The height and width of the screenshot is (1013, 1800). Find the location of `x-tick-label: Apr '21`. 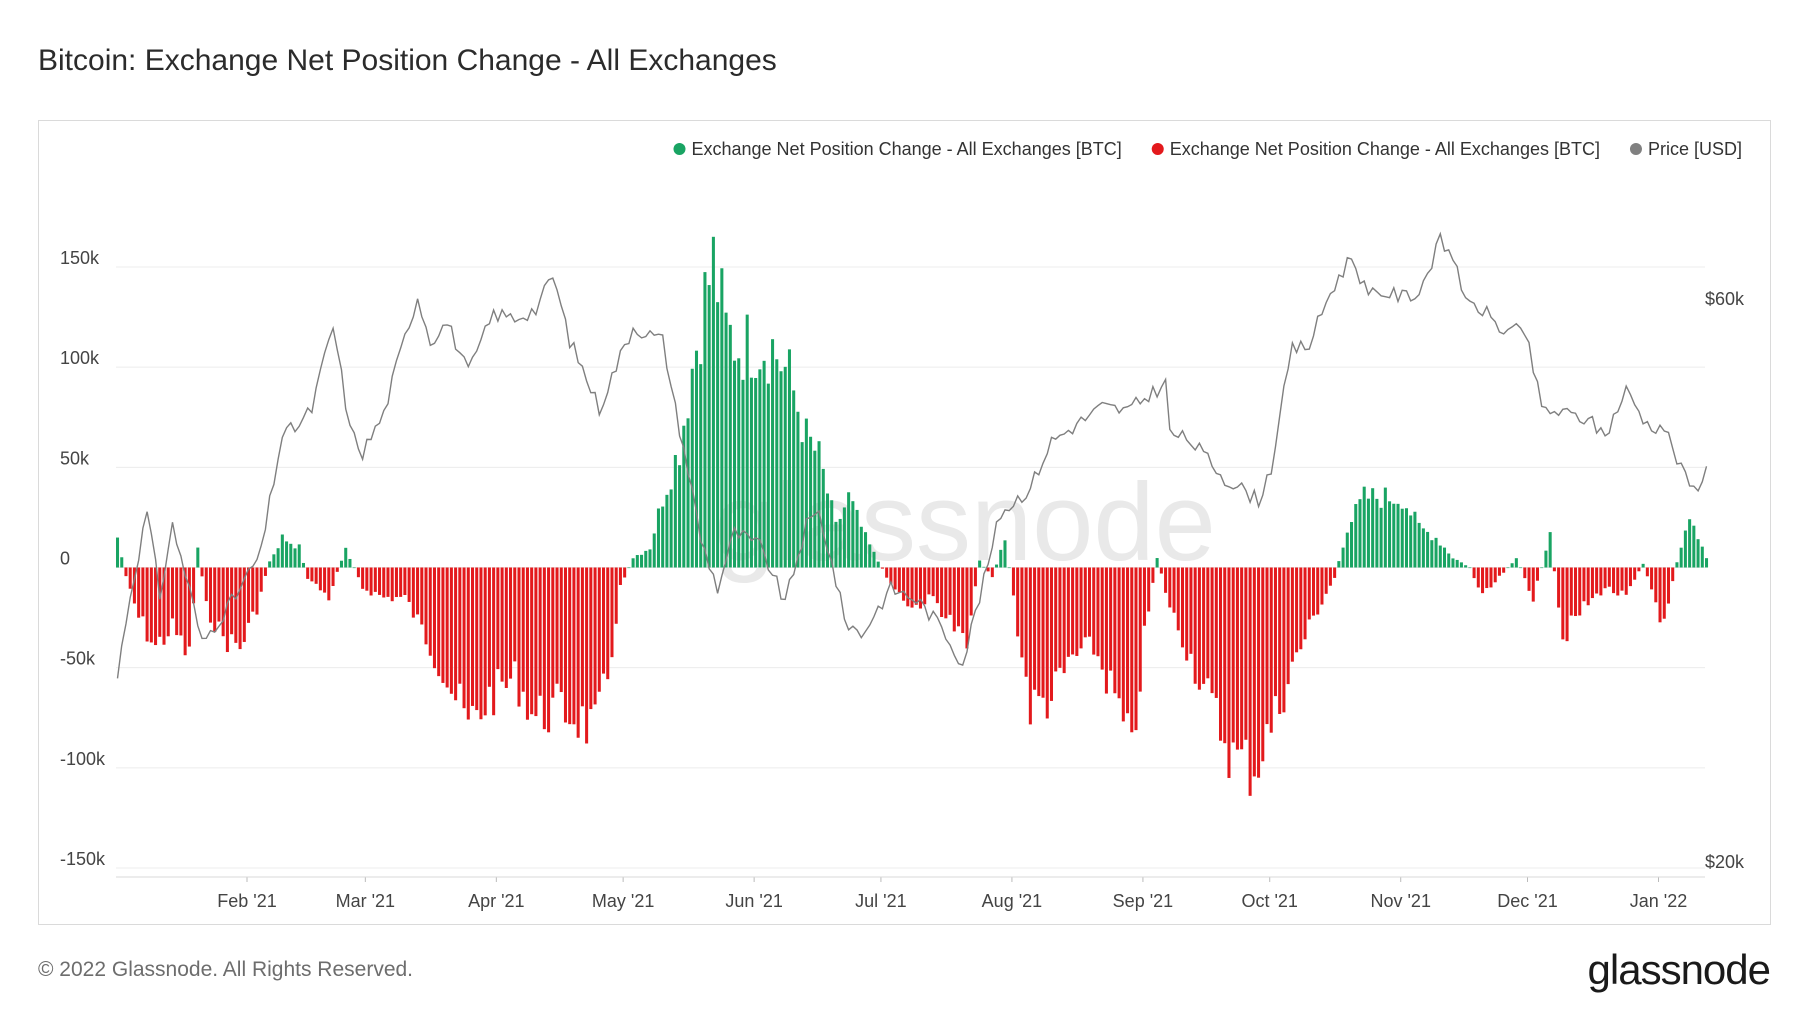

x-tick-label: Apr '21 is located at coordinates (496, 901).